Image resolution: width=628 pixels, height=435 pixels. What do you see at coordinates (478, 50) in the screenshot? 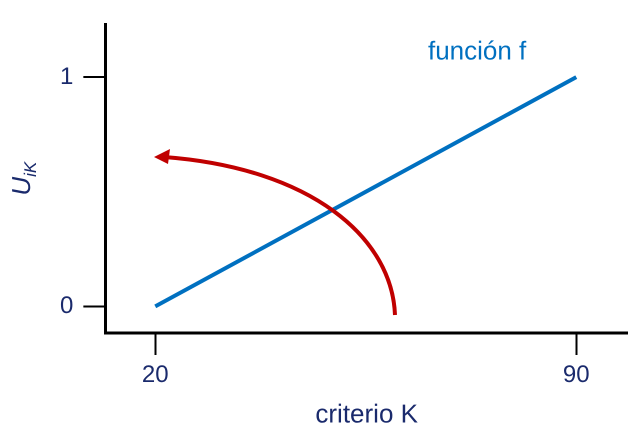
I see `series-label: función f` at bounding box center [478, 50].